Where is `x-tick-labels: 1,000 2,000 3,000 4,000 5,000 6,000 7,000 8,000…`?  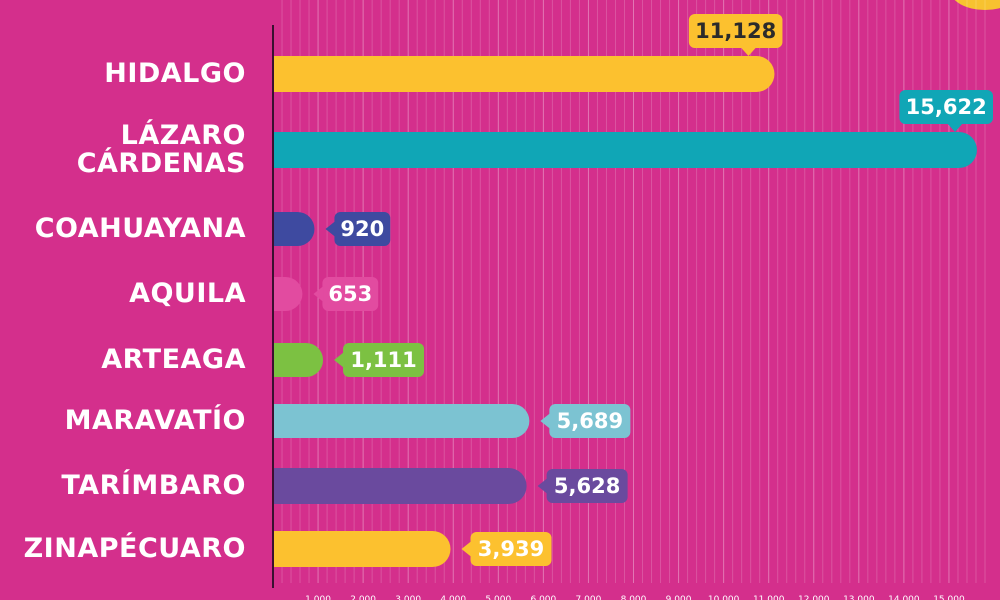
x-tick-labels: 1,000 2,000 3,000 4,000 5,000 6,000 7,000 8,000… is located at coordinates (635, 597).